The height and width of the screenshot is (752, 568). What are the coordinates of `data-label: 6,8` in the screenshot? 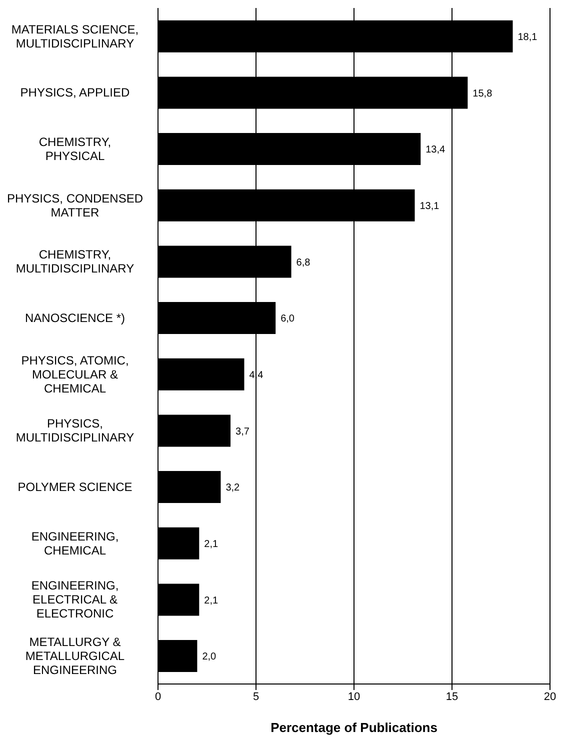 It's located at (303, 262).